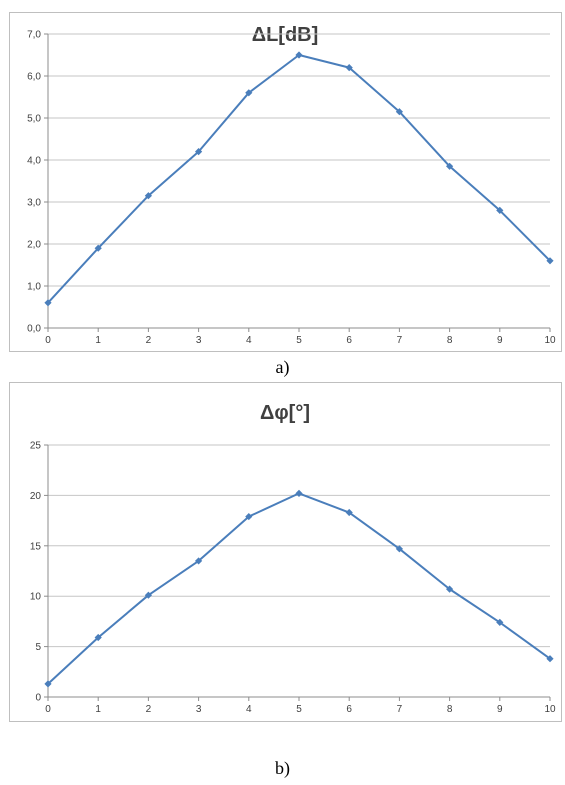  I want to click on chart-a-xtick-label: 4, so click(249, 340).